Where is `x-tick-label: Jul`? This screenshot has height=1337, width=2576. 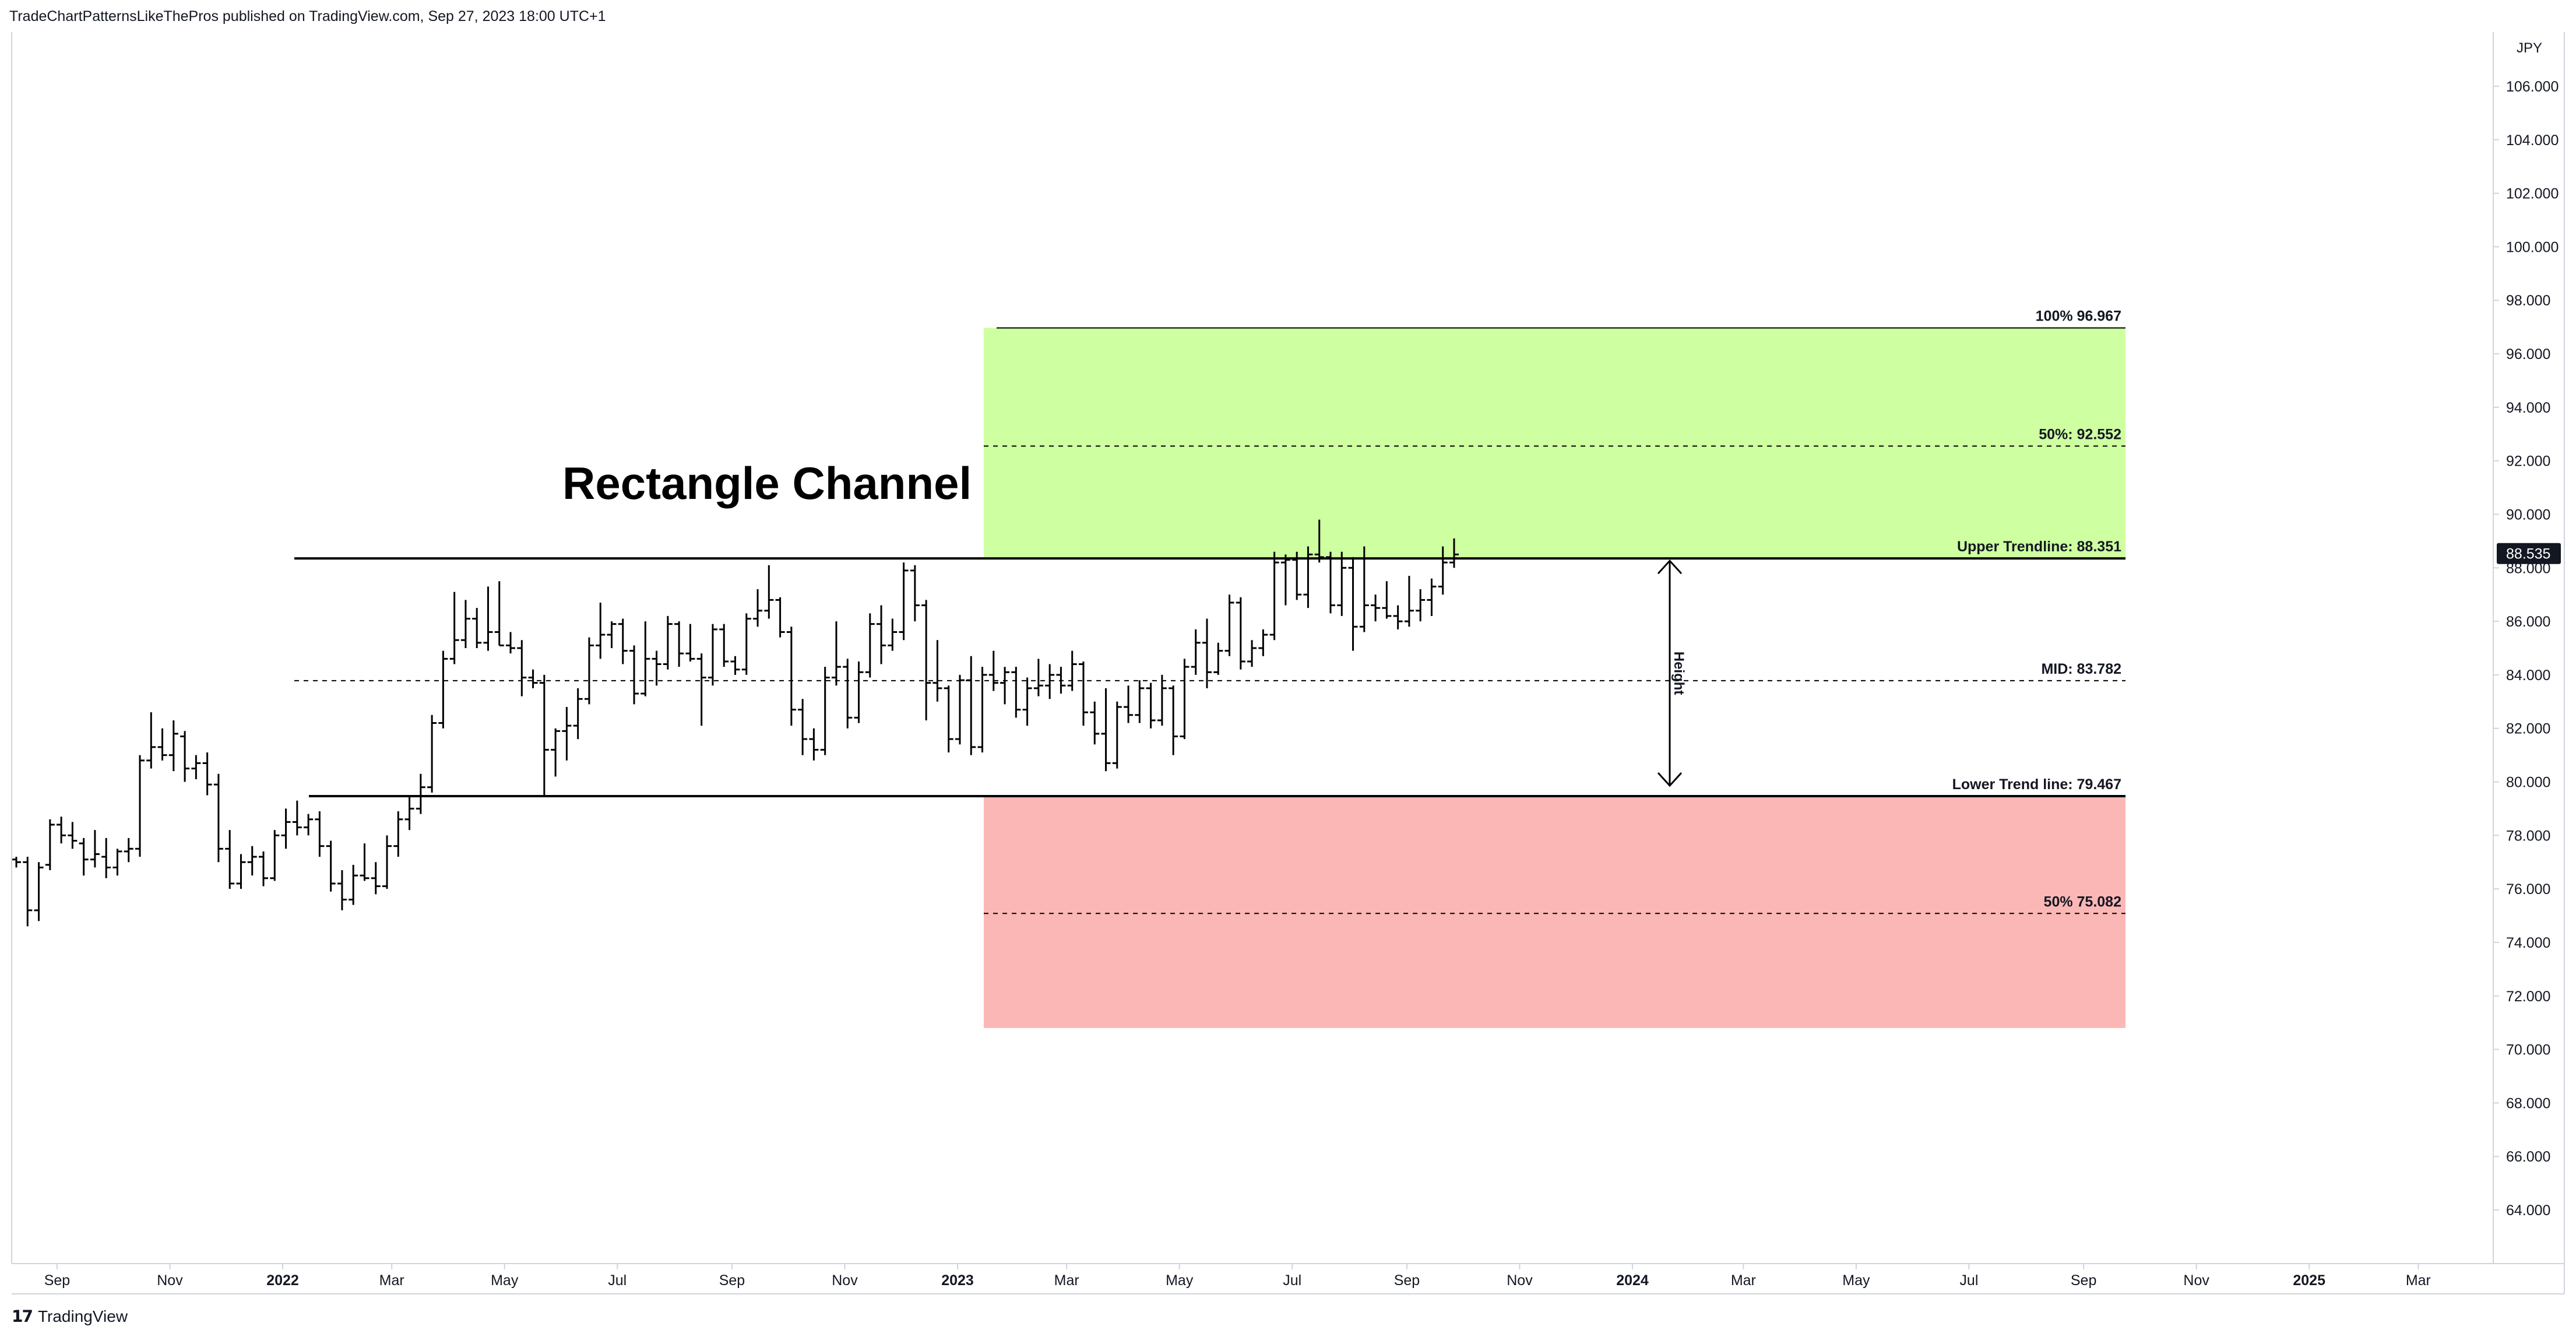 x-tick-label: Jul is located at coordinates (618, 1280).